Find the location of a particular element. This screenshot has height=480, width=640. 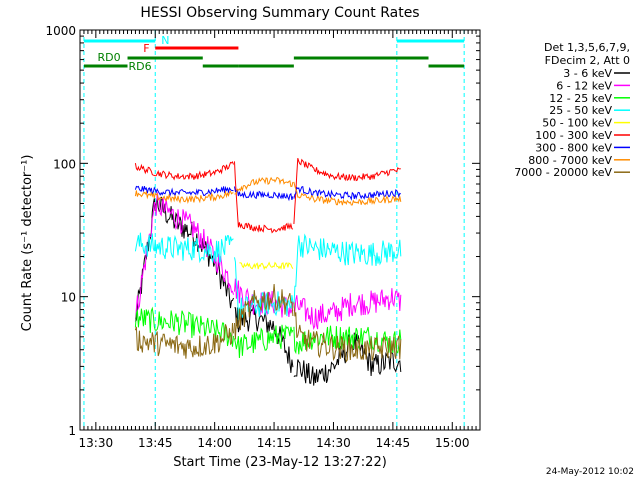

saa-label: RD6 is located at coordinates (140, 66).